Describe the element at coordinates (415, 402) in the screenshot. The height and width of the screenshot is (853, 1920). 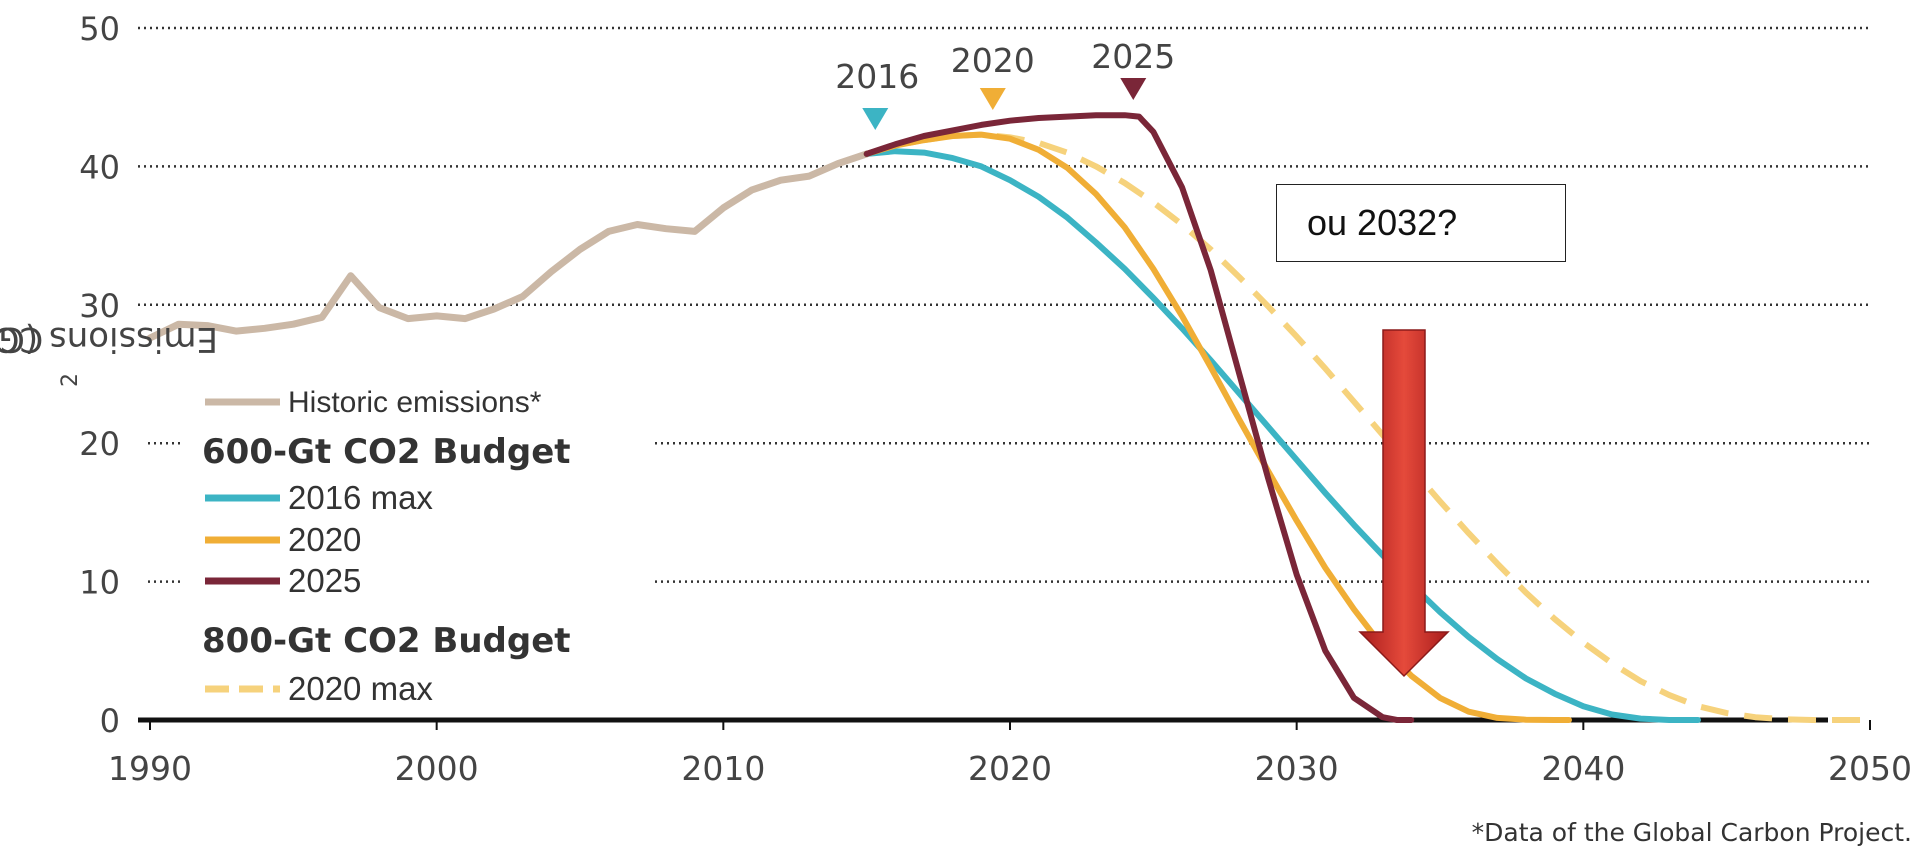
I see `legend-label: Historic emissions*` at that location.